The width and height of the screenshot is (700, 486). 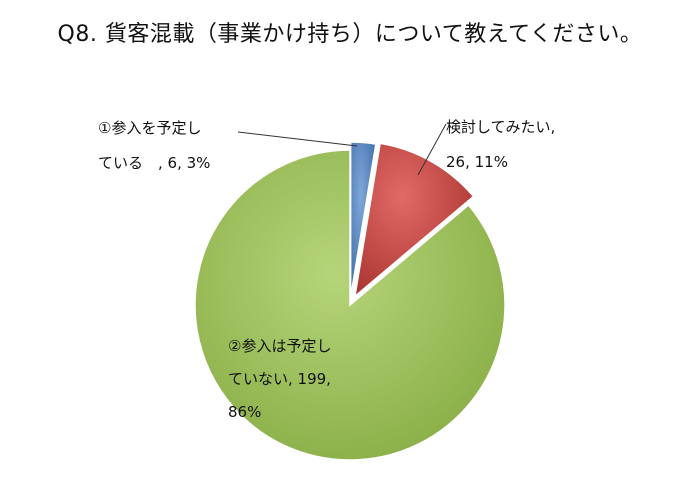 I want to click on data-label-line: 検討してみたい,, so click(x=500, y=127).